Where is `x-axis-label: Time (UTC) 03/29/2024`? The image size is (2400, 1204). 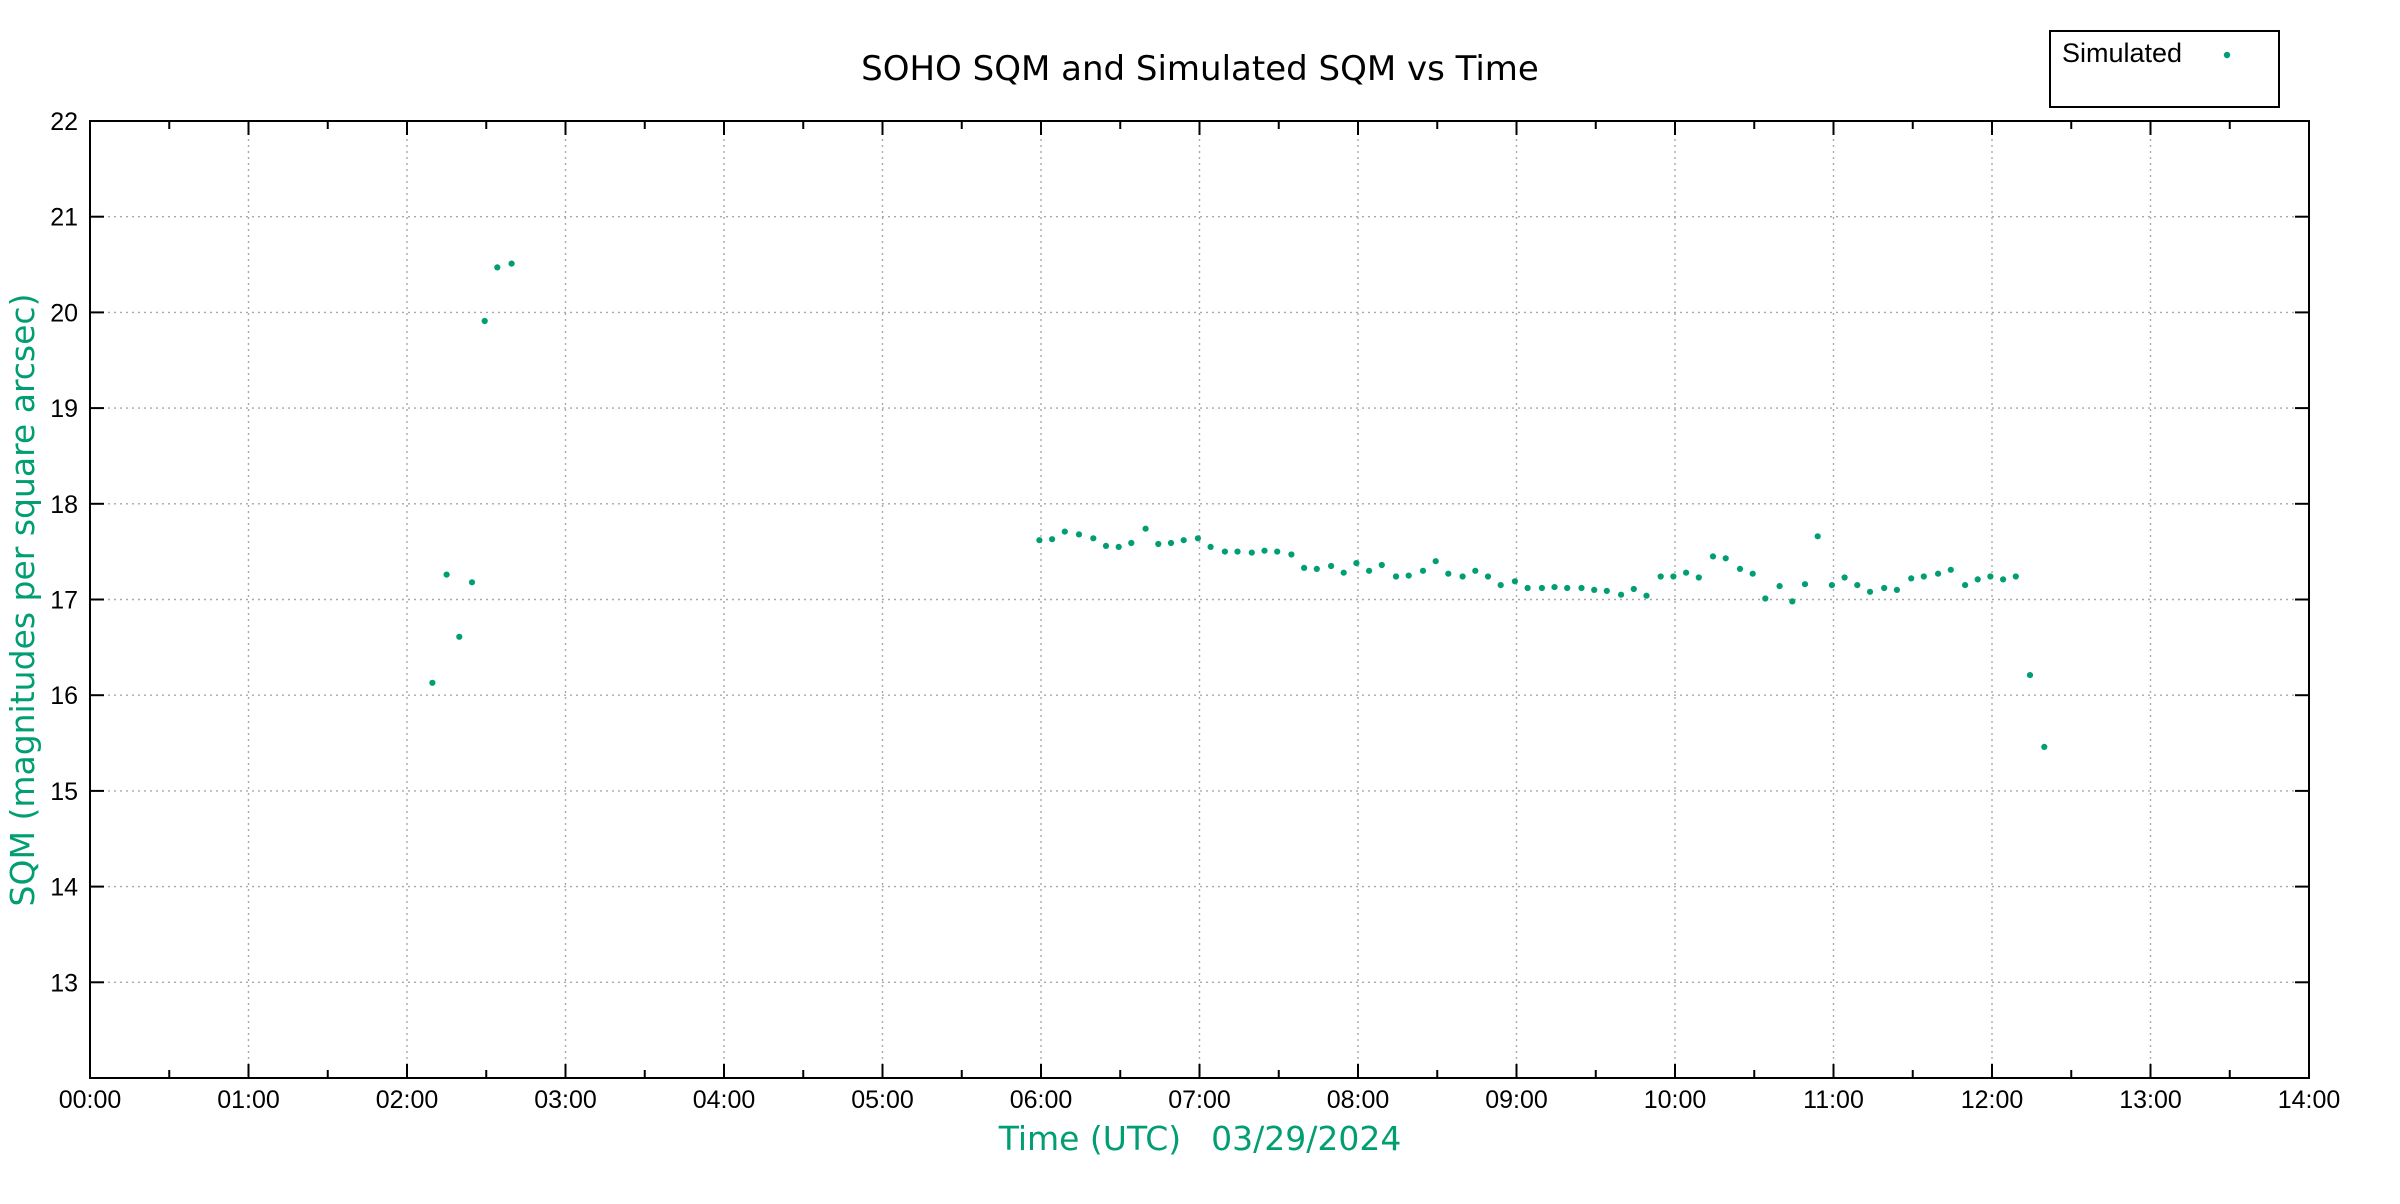 x-axis-label: Time (UTC) 03/29/2024 is located at coordinates (1200, 1138).